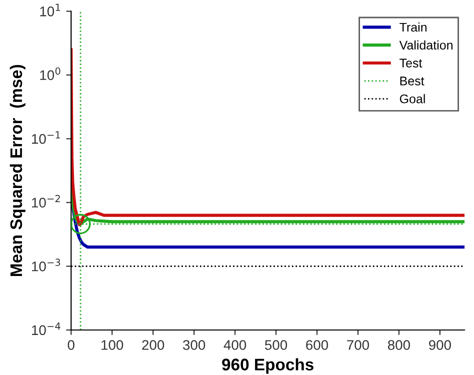  I want to click on legend-label: Validation, so click(425, 45).